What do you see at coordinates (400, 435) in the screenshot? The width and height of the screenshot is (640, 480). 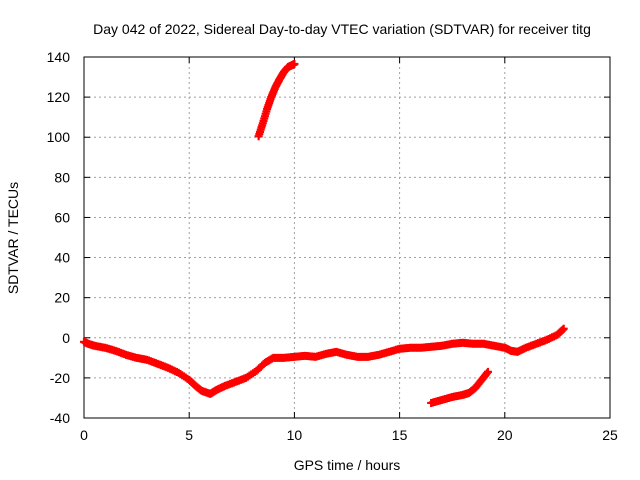 I see `x-tick-label: 15` at bounding box center [400, 435].